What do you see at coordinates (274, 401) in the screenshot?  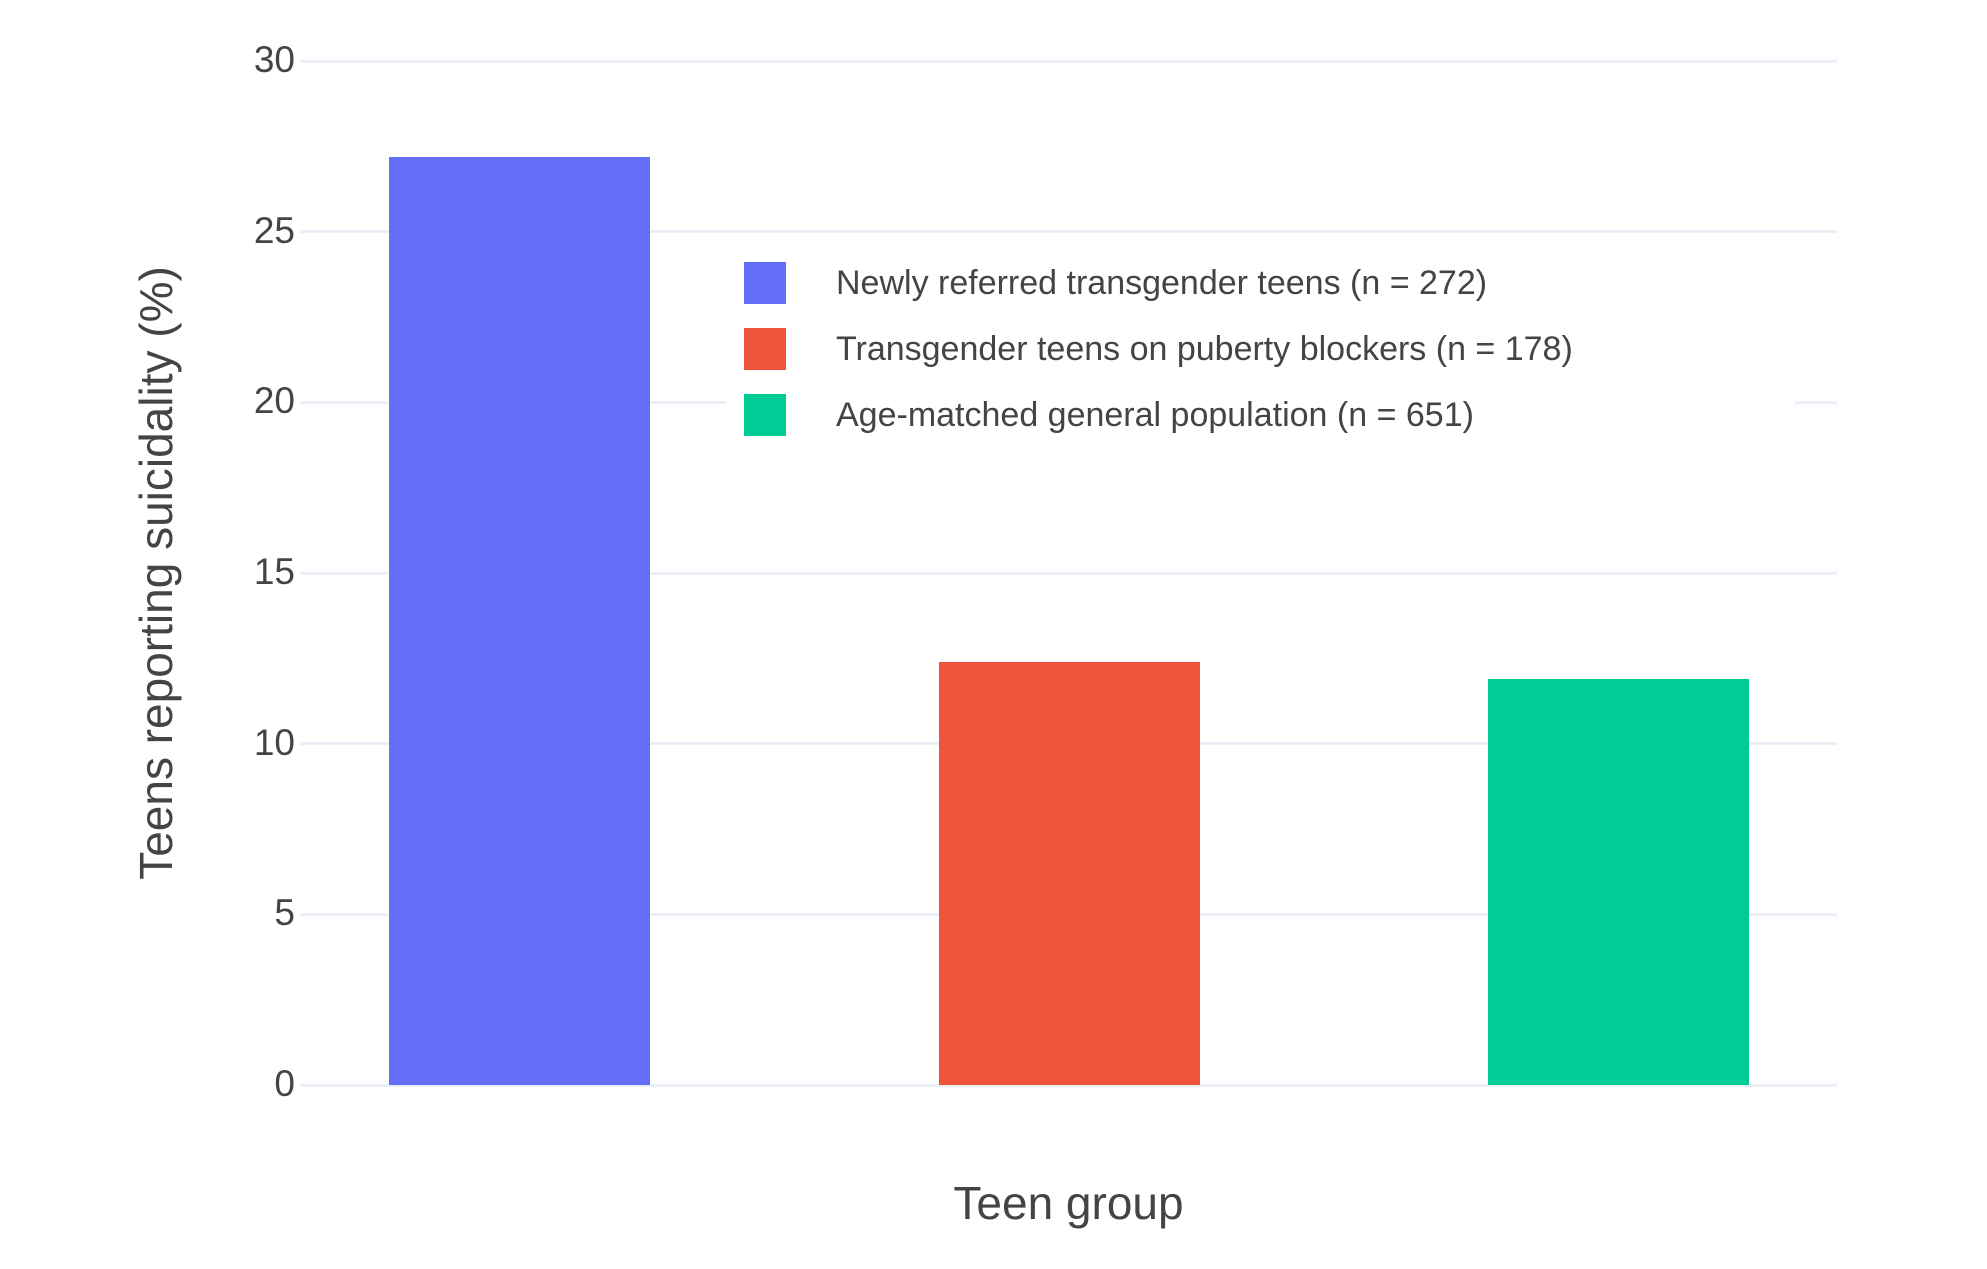 I see `y-tick-label: 20` at bounding box center [274, 401].